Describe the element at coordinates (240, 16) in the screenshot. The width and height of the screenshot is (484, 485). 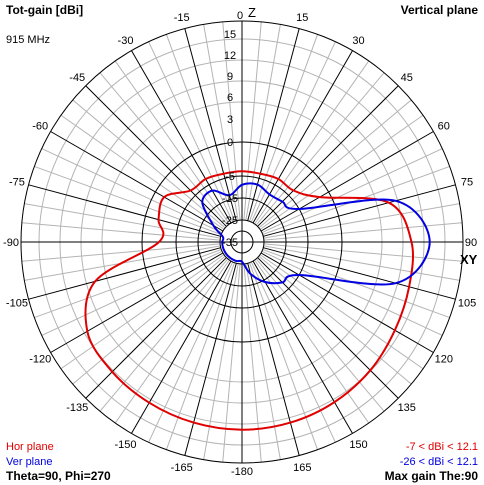
I see `angle-tick-label: 0` at that location.